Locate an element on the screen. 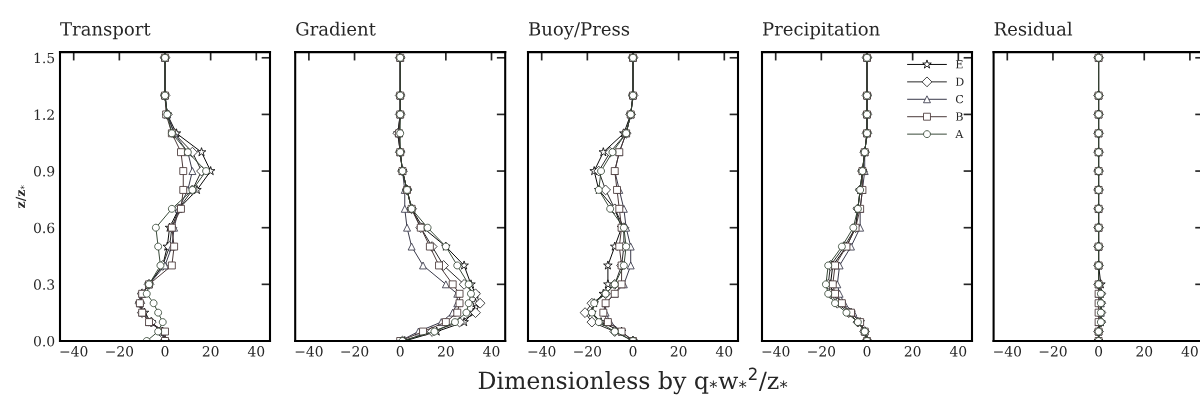  chart-title: Residual is located at coordinates (1033, 28).